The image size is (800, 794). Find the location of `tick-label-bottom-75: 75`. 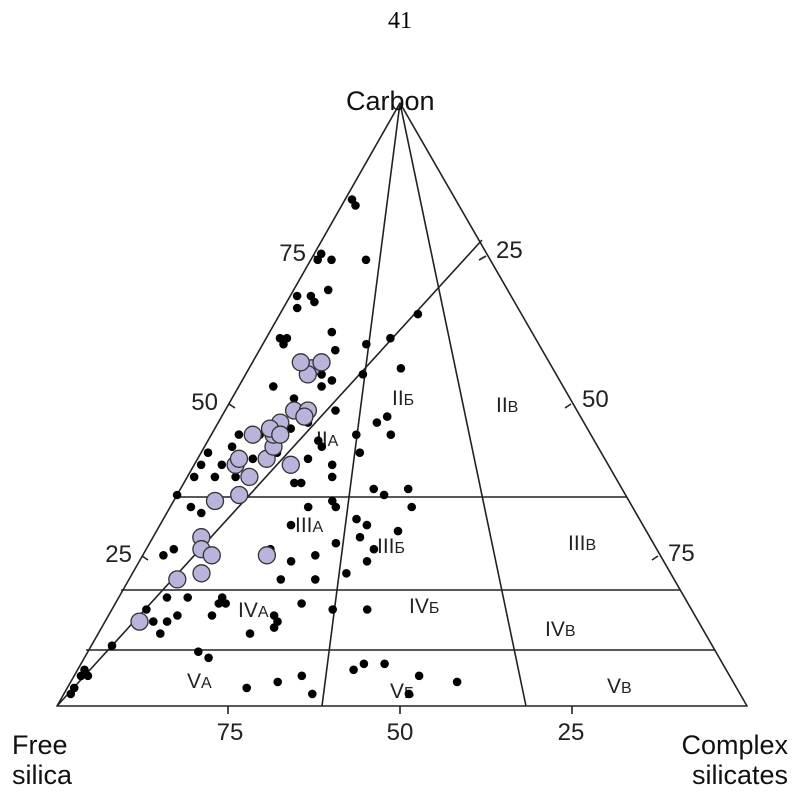

tick-label-bottom-75: 75 is located at coordinates (230, 732).